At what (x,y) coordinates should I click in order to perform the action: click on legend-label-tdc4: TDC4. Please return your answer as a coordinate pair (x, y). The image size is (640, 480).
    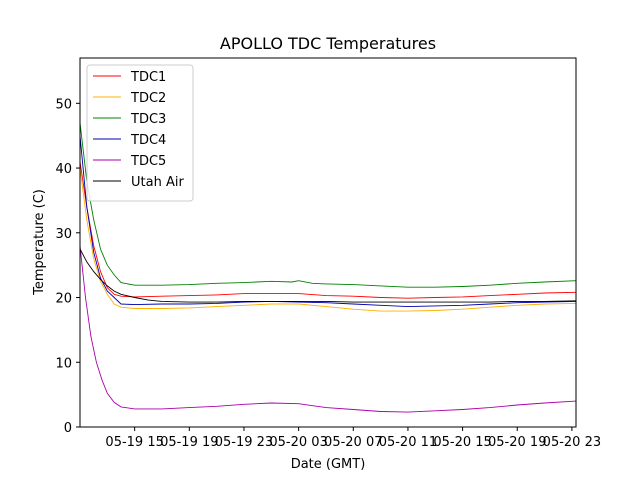
    Looking at the image, I should click on (148, 140).